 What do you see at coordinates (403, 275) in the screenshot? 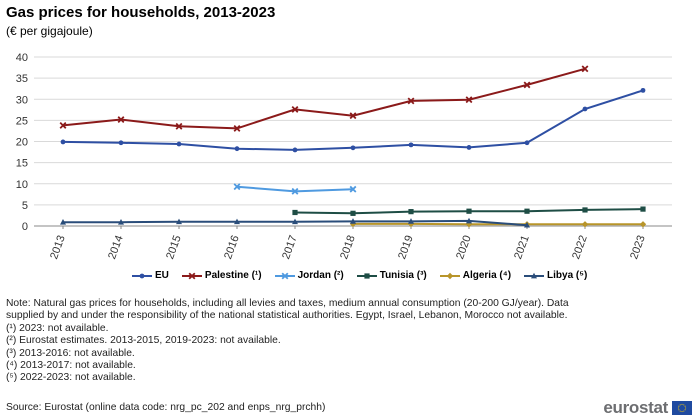
I see `legend-label: Tunisia (³)` at bounding box center [403, 275].